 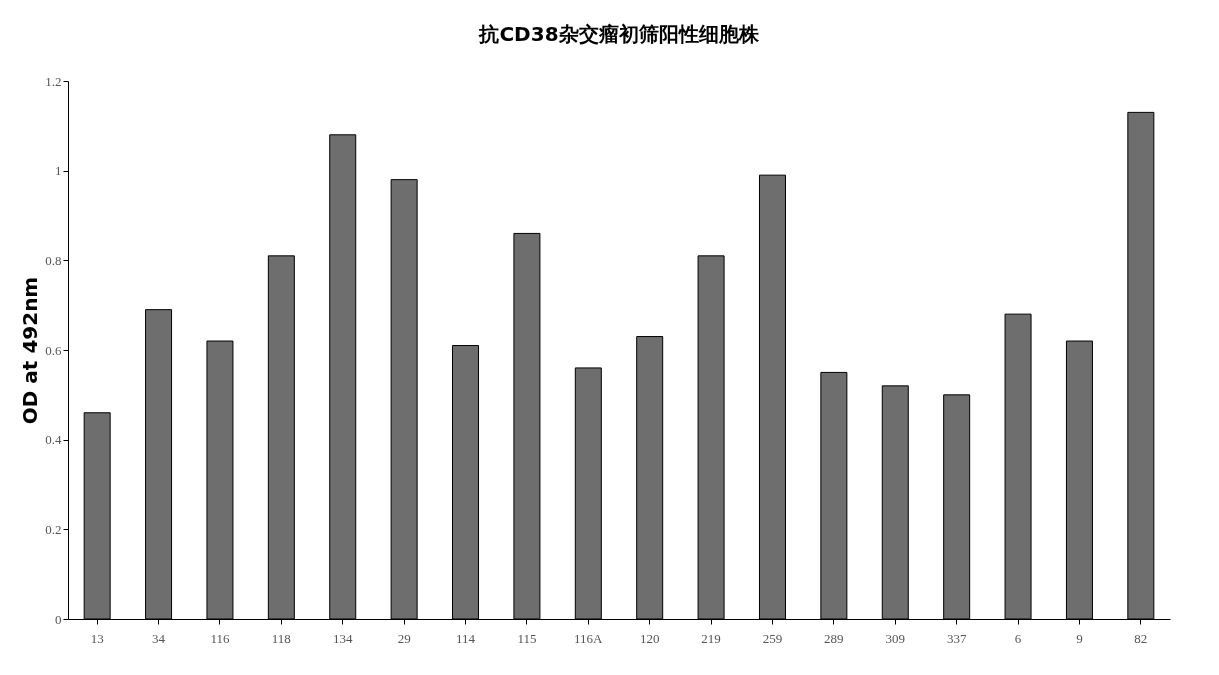 What do you see at coordinates (220, 638) in the screenshot?
I see `x-tick-label: 116` at bounding box center [220, 638].